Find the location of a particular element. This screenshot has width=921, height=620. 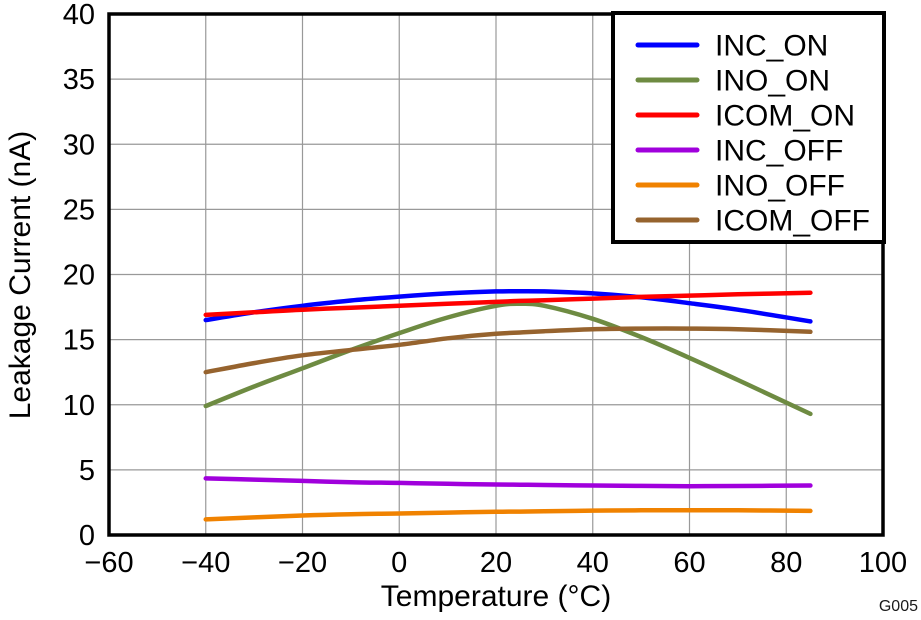

series-line-INC_OFF is located at coordinates (508, 482).